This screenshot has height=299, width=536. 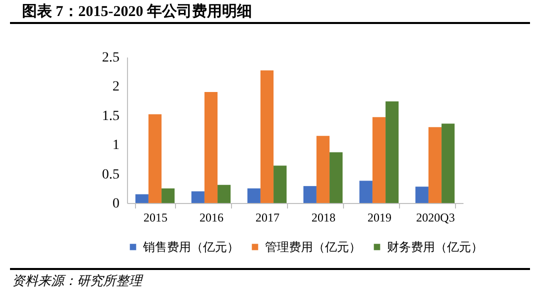 I want to click on y-tick-label: 2.5, so click(x=111, y=58).